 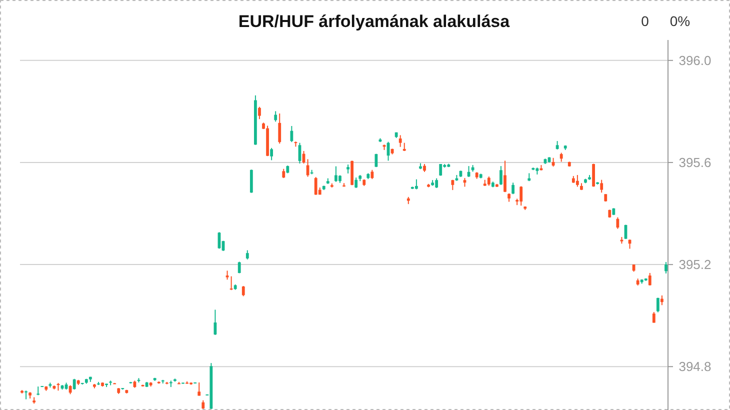 What do you see at coordinates (695, 60) in the screenshot?
I see `y-tick-label: 396.0` at bounding box center [695, 60].